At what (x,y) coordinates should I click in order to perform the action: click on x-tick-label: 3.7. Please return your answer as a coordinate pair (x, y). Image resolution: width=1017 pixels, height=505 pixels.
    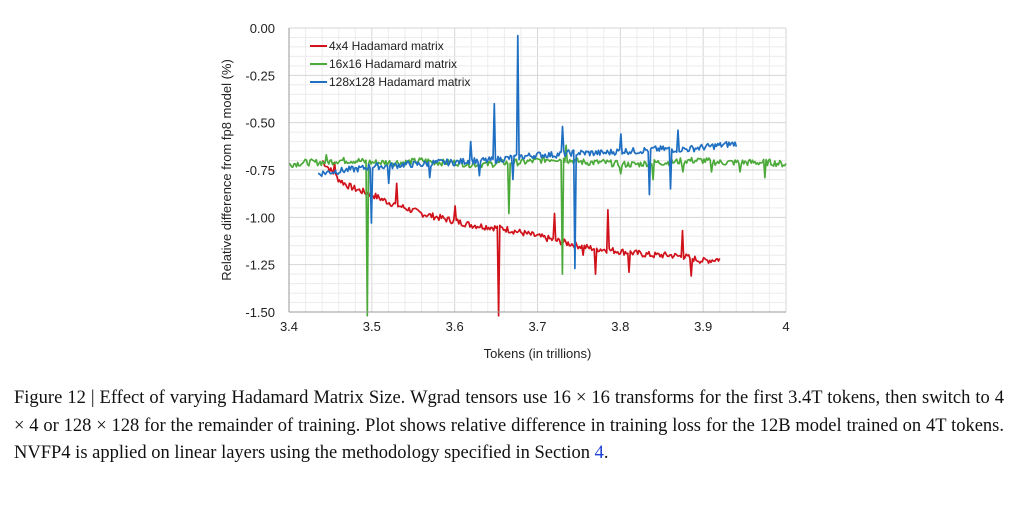
    Looking at the image, I should click on (537, 326).